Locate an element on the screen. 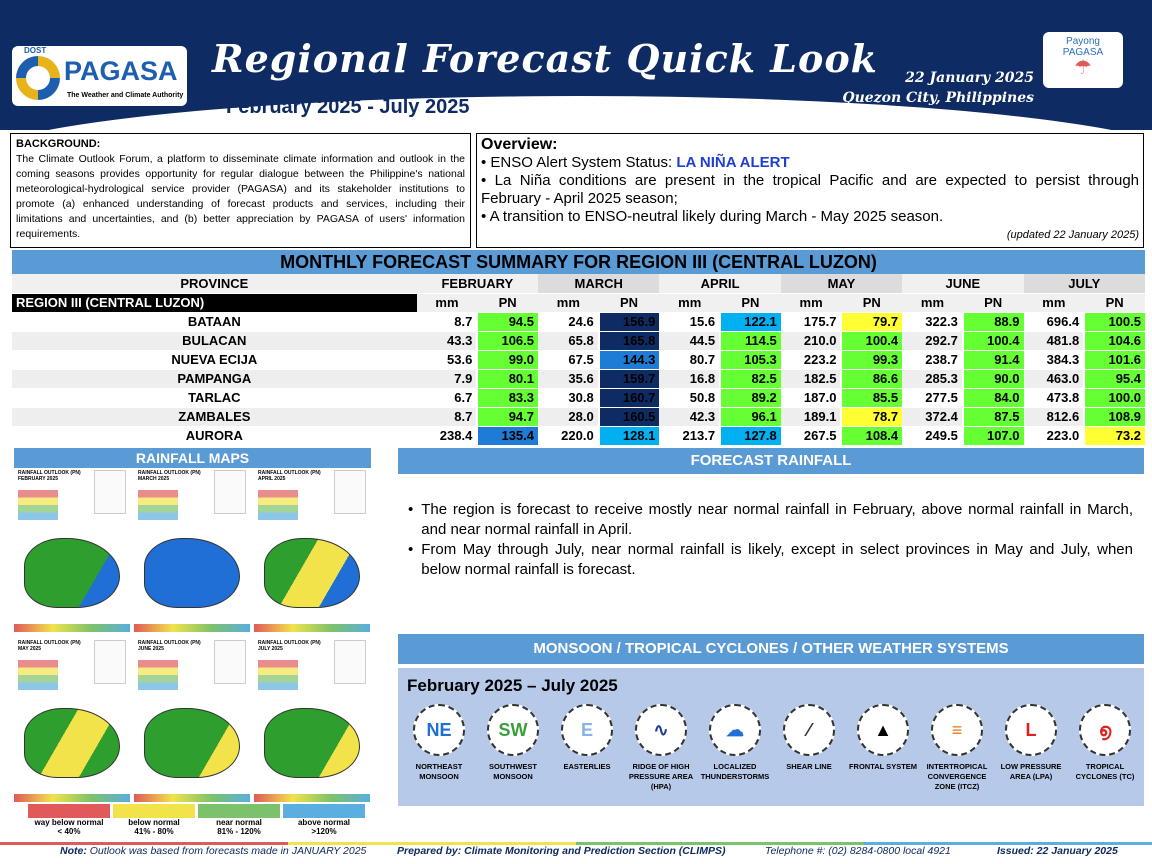 The height and width of the screenshot is (864, 1152). map-caption: RAINFALL OUTLOOK (PN) APRIL 2025 is located at coordinates (289, 476).